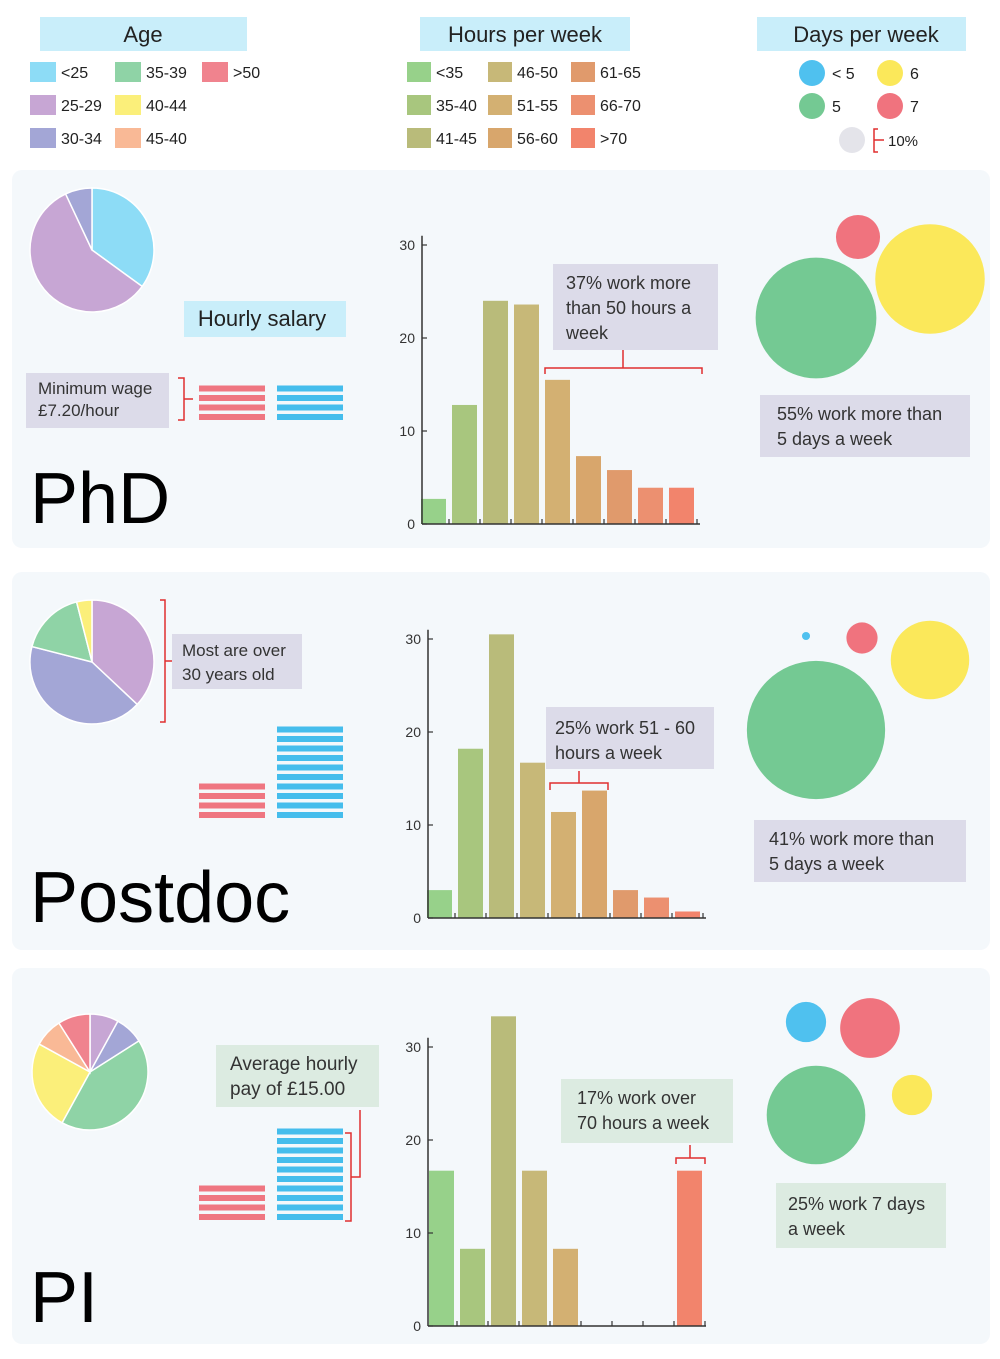 The height and width of the screenshot is (1359, 1000). Describe the element at coordinates (843, 74) in the screenshot. I see `days-legend-label: < 5` at that location.